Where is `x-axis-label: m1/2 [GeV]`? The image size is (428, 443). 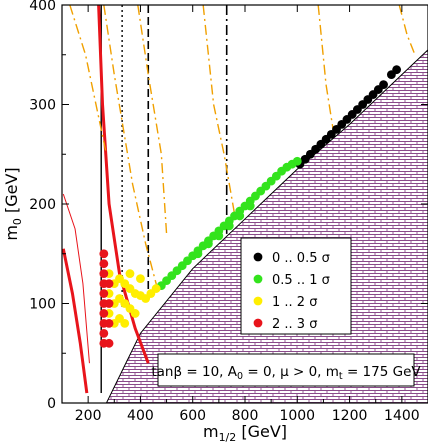 x-axis-label: m1/2 [GeV] is located at coordinates (245, 432).